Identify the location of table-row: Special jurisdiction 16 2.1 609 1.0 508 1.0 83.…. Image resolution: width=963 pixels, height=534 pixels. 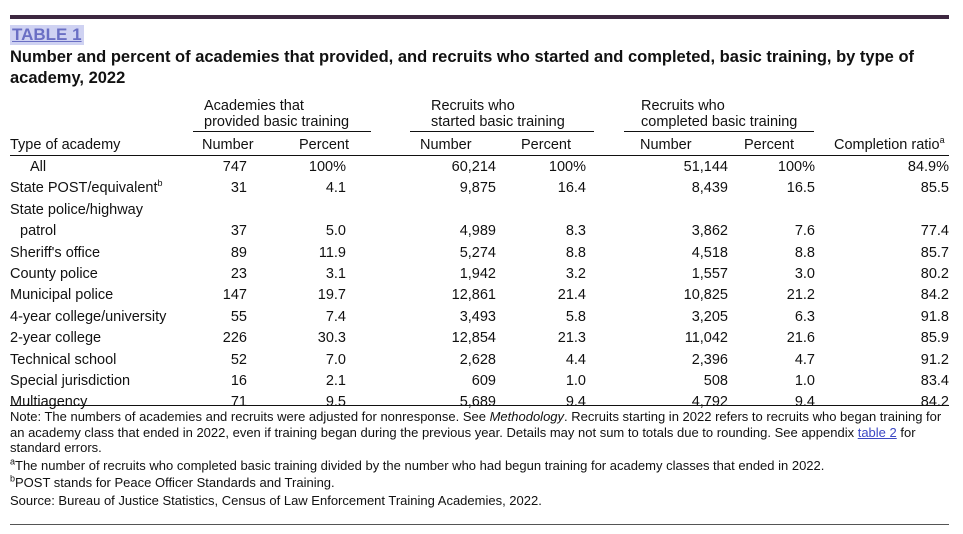
(479, 381).